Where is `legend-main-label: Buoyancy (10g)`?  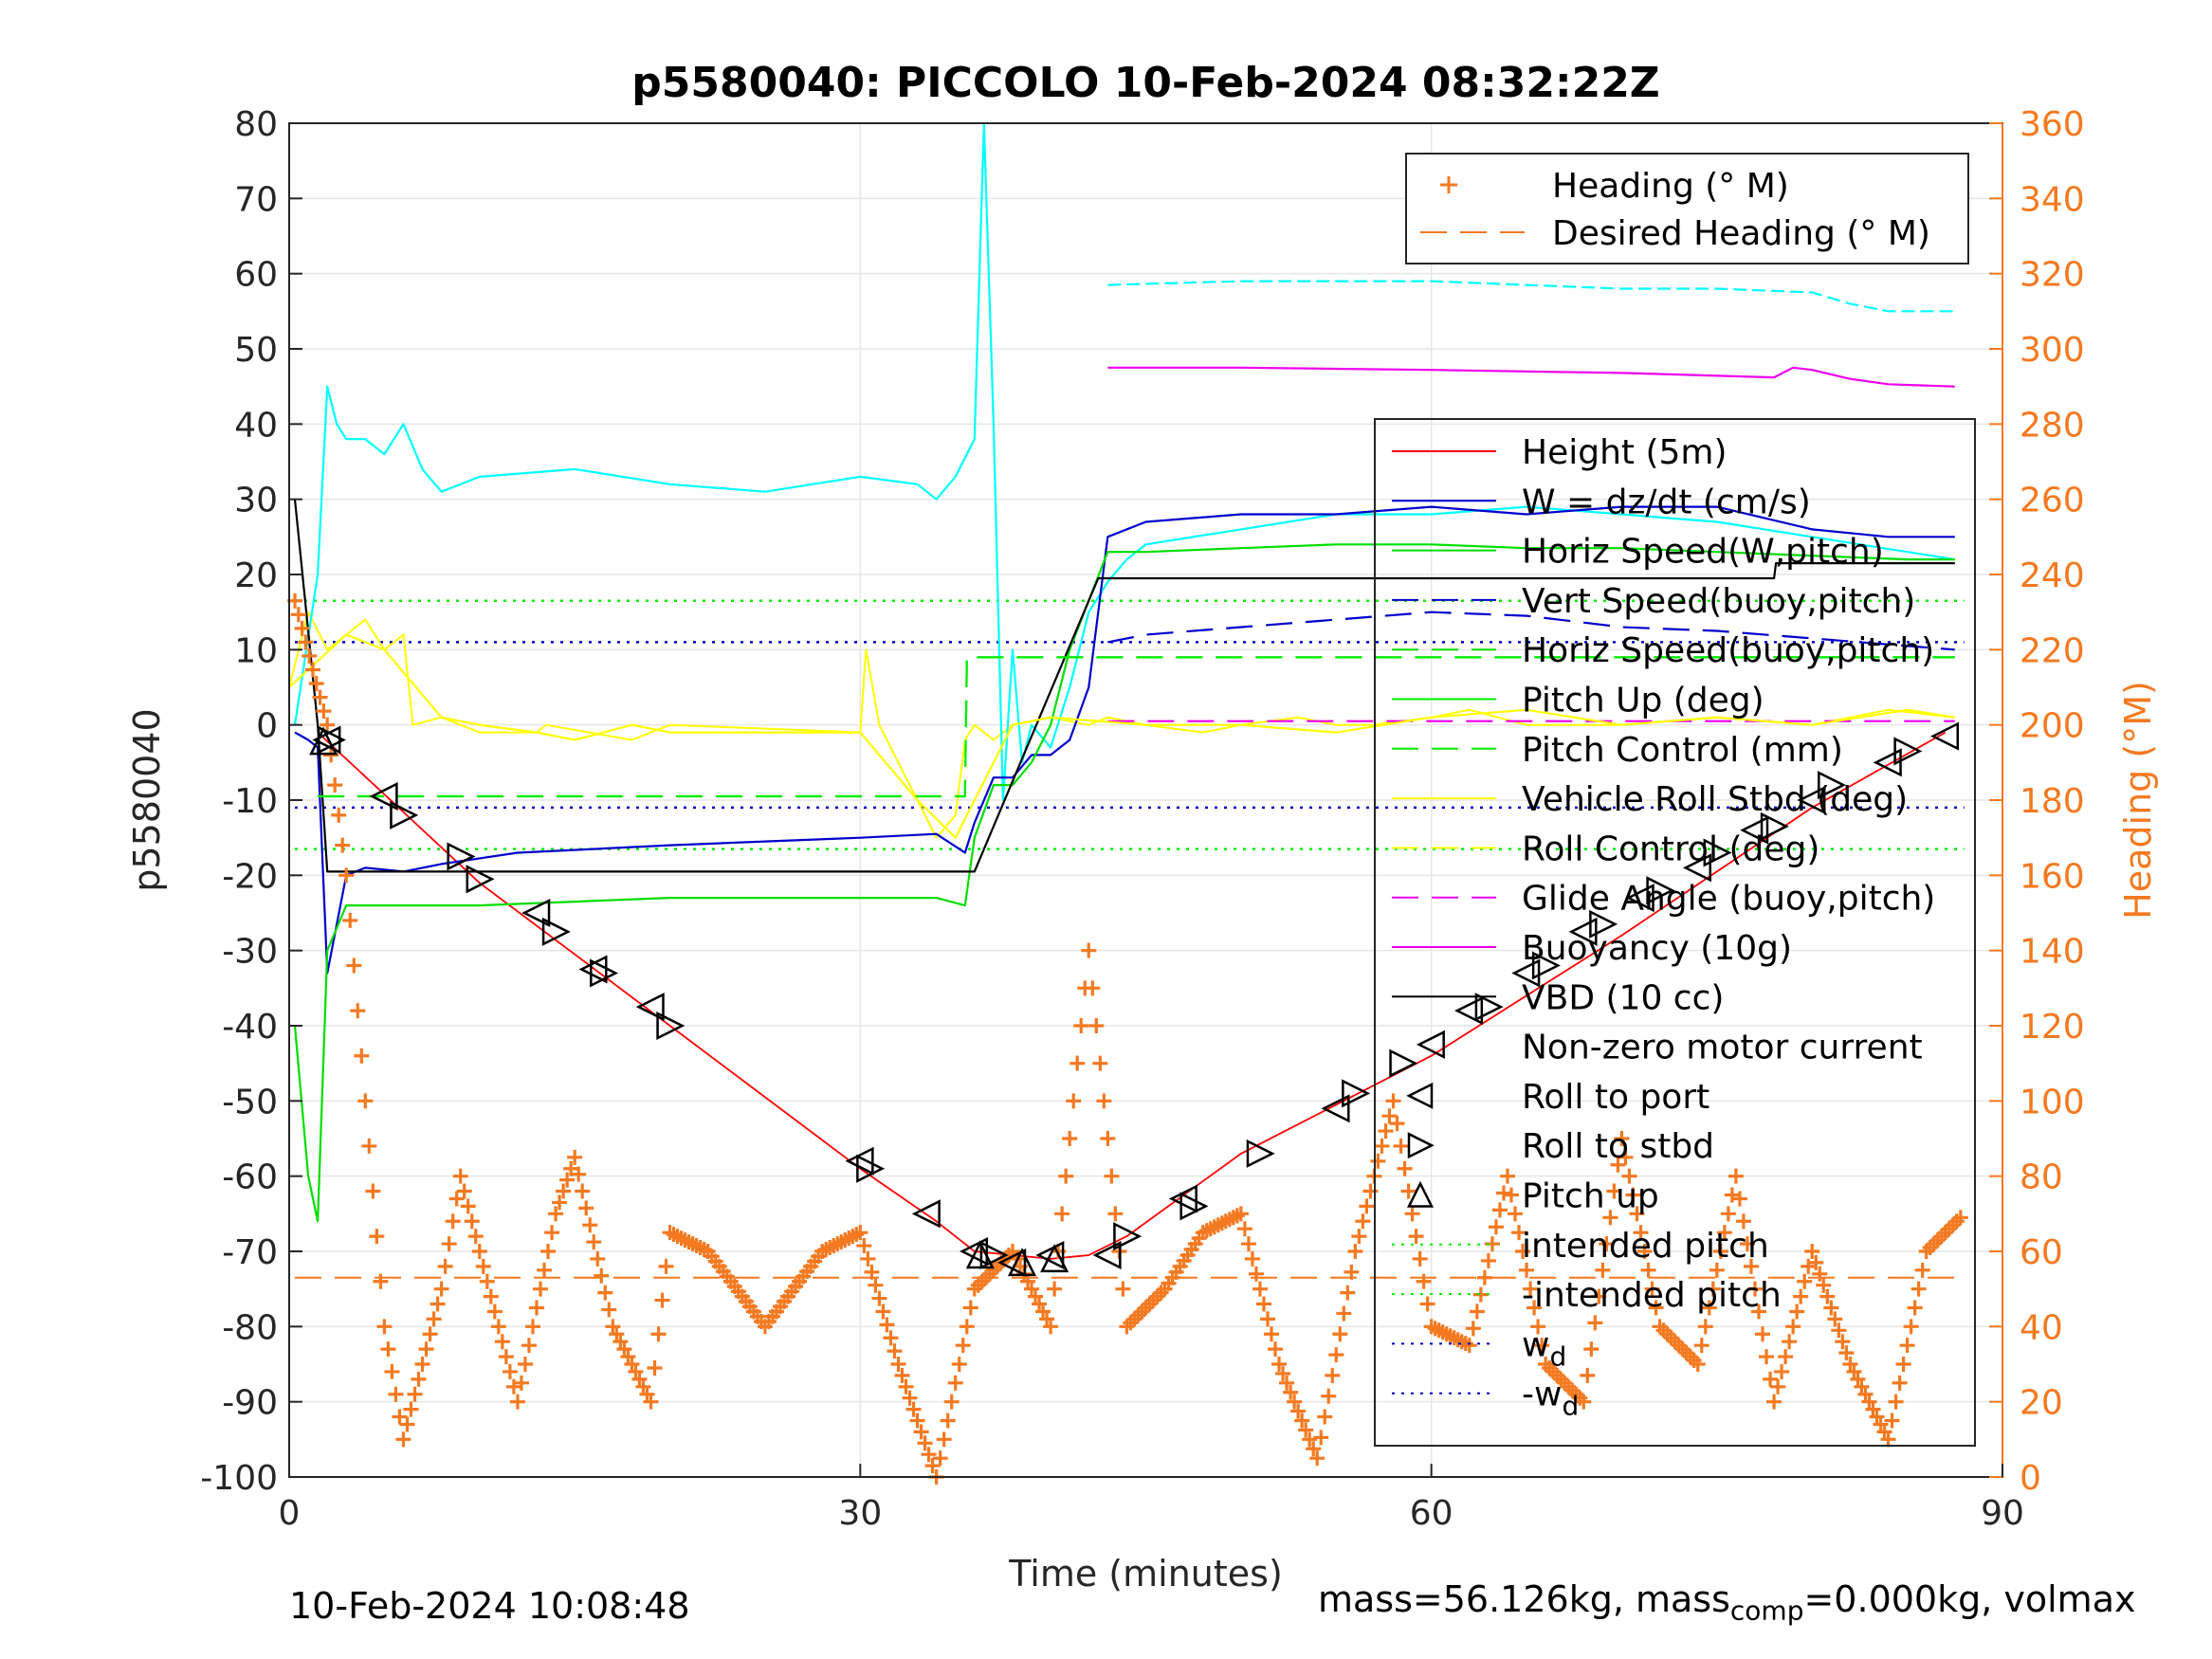
legend-main-label: Buoyancy (10g) is located at coordinates (1657, 948).